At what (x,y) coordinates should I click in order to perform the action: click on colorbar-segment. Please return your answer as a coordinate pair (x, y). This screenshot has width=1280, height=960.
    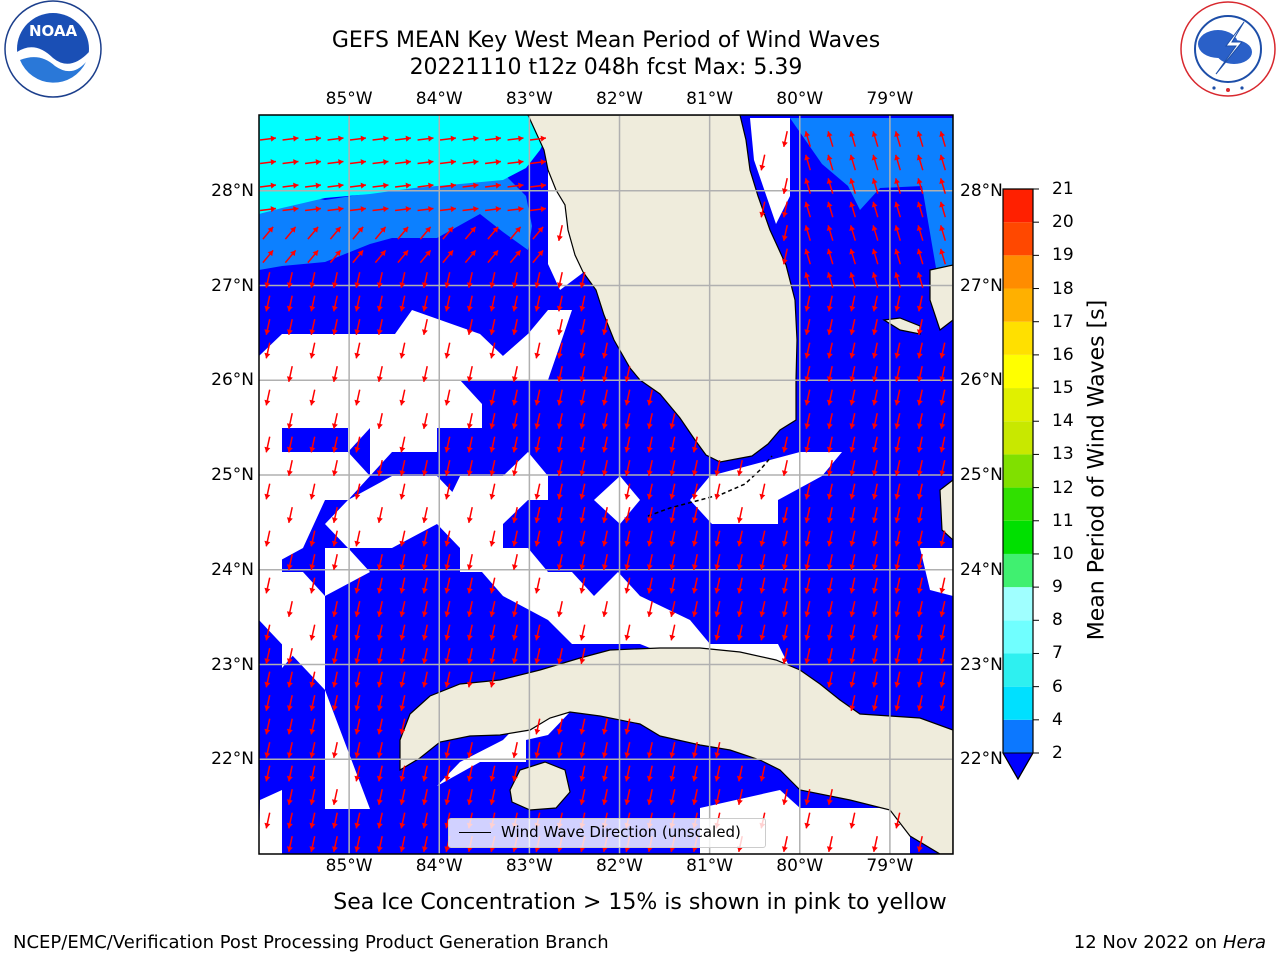
    Looking at the image, I should click on (1018, 504).